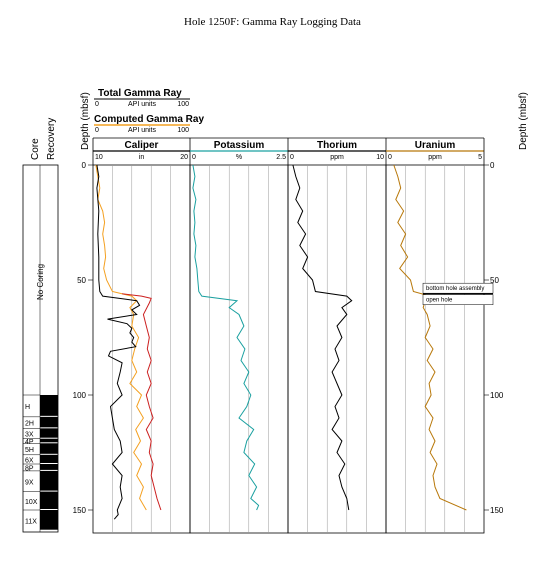 The width and height of the screenshot is (545, 564). Describe the element at coordinates (97, 104) in the screenshot. I see `total-gamma-min: 0` at that location.